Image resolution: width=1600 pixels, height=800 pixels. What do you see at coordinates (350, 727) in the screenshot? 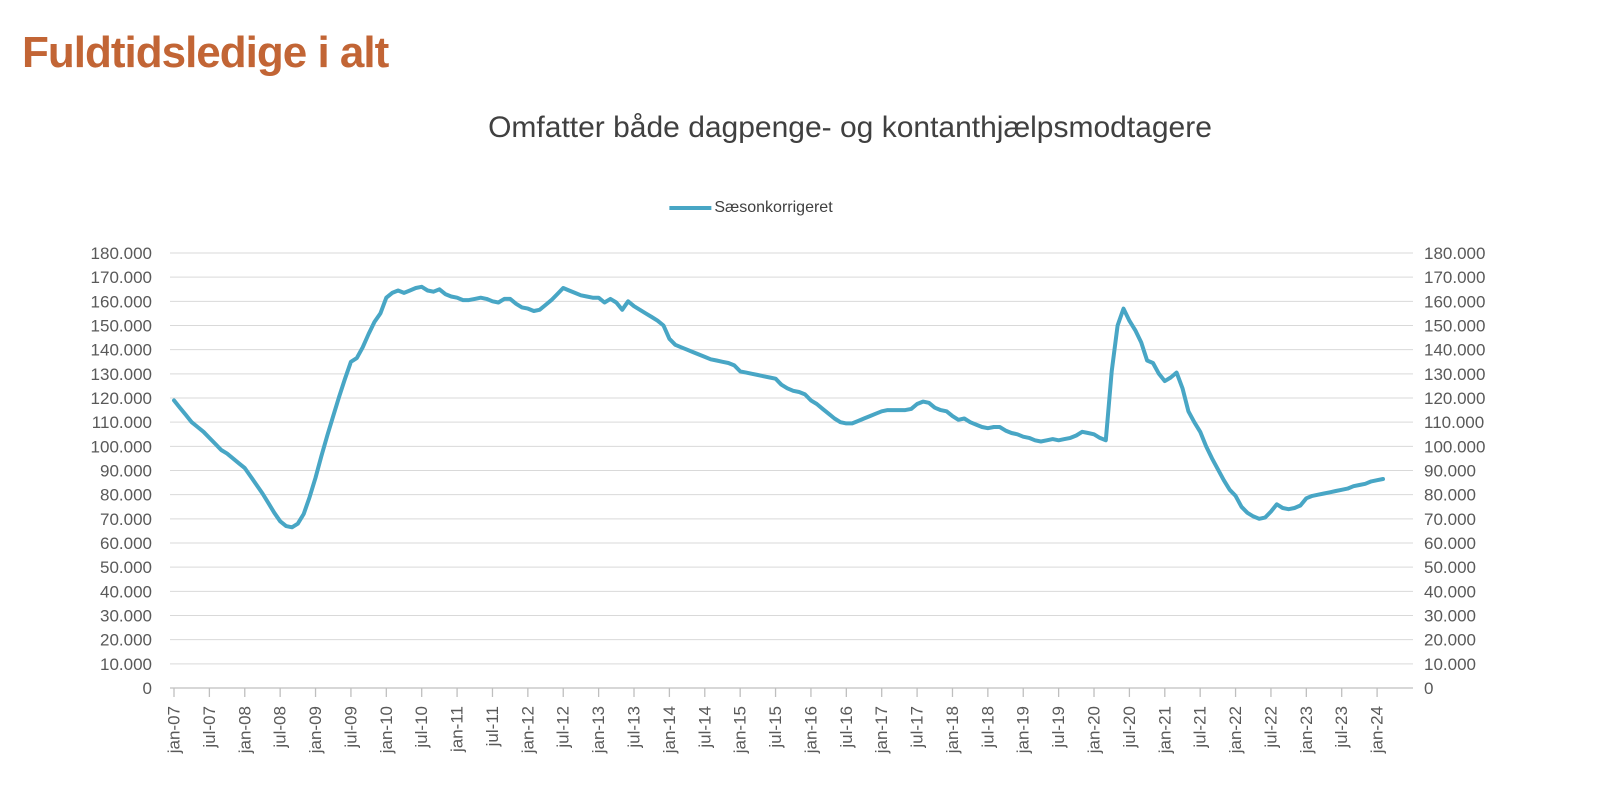
I see `x-axis-label: jul-09` at bounding box center [350, 727].